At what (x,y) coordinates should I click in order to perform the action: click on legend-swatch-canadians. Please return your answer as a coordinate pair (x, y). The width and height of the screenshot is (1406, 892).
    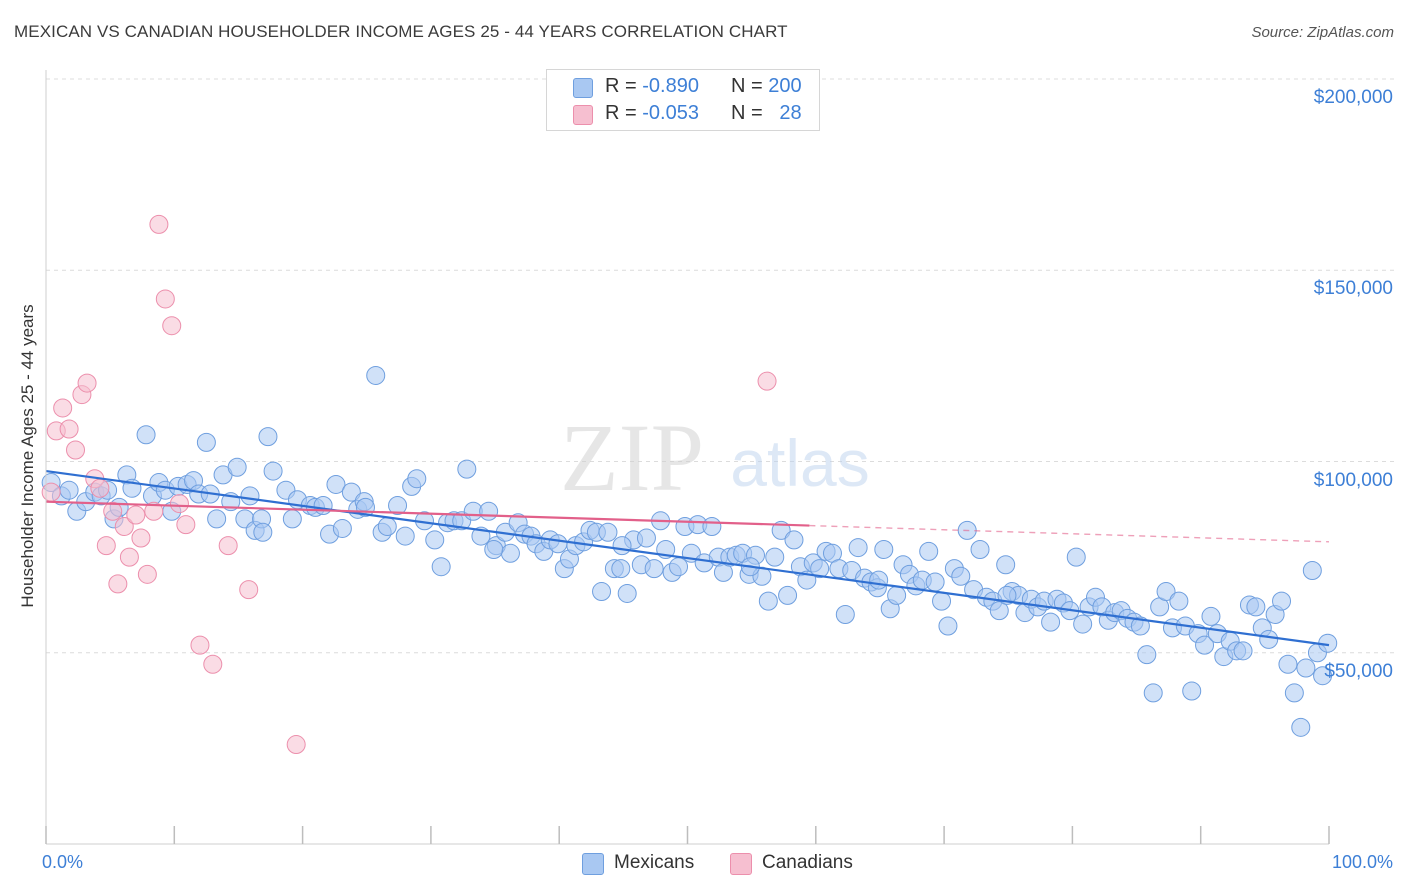
    Looking at the image, I should click on (583, 115).